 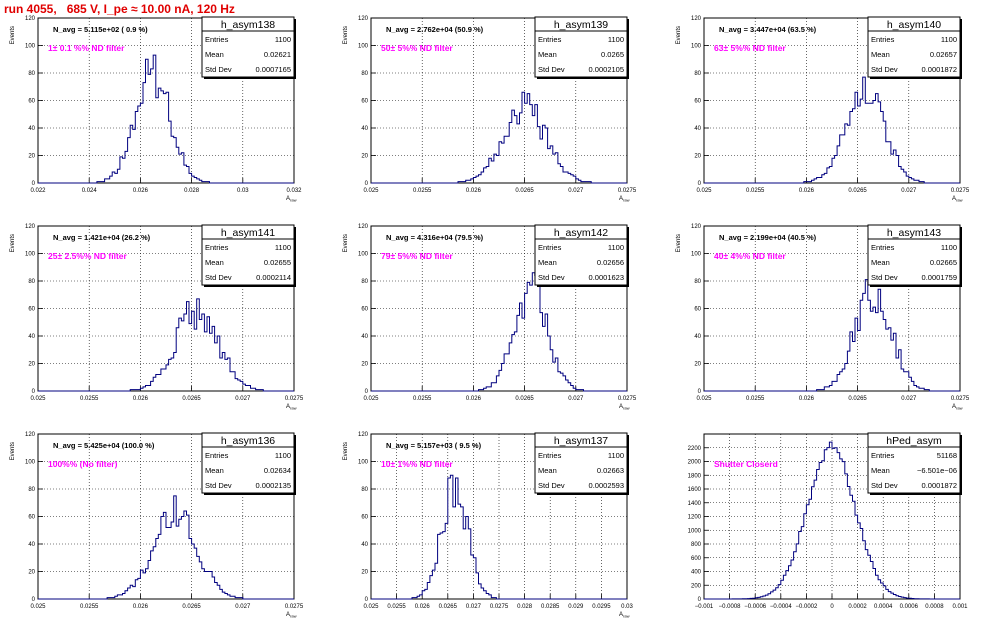 What do you see at coordinates (696, 586) in the screenshot?
I see `y-tick-label: 200` at bounding box center [696, 586].